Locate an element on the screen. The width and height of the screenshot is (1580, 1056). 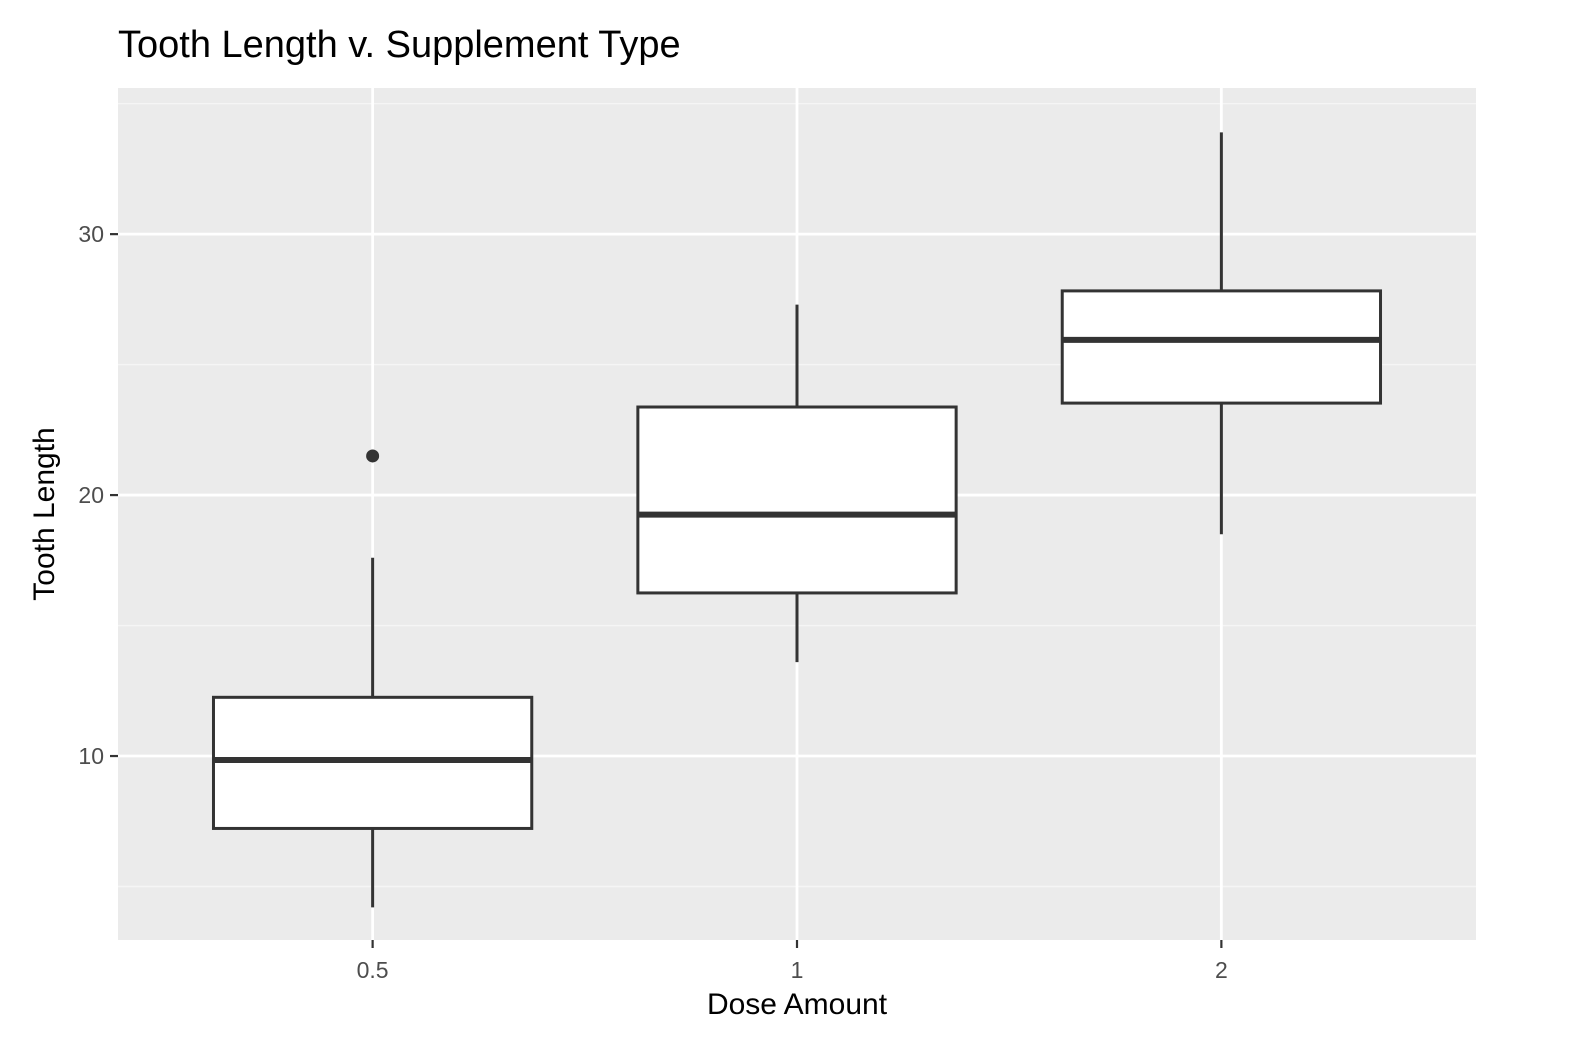
x-tick-label: 2 is located at coordinates (1221, 970).